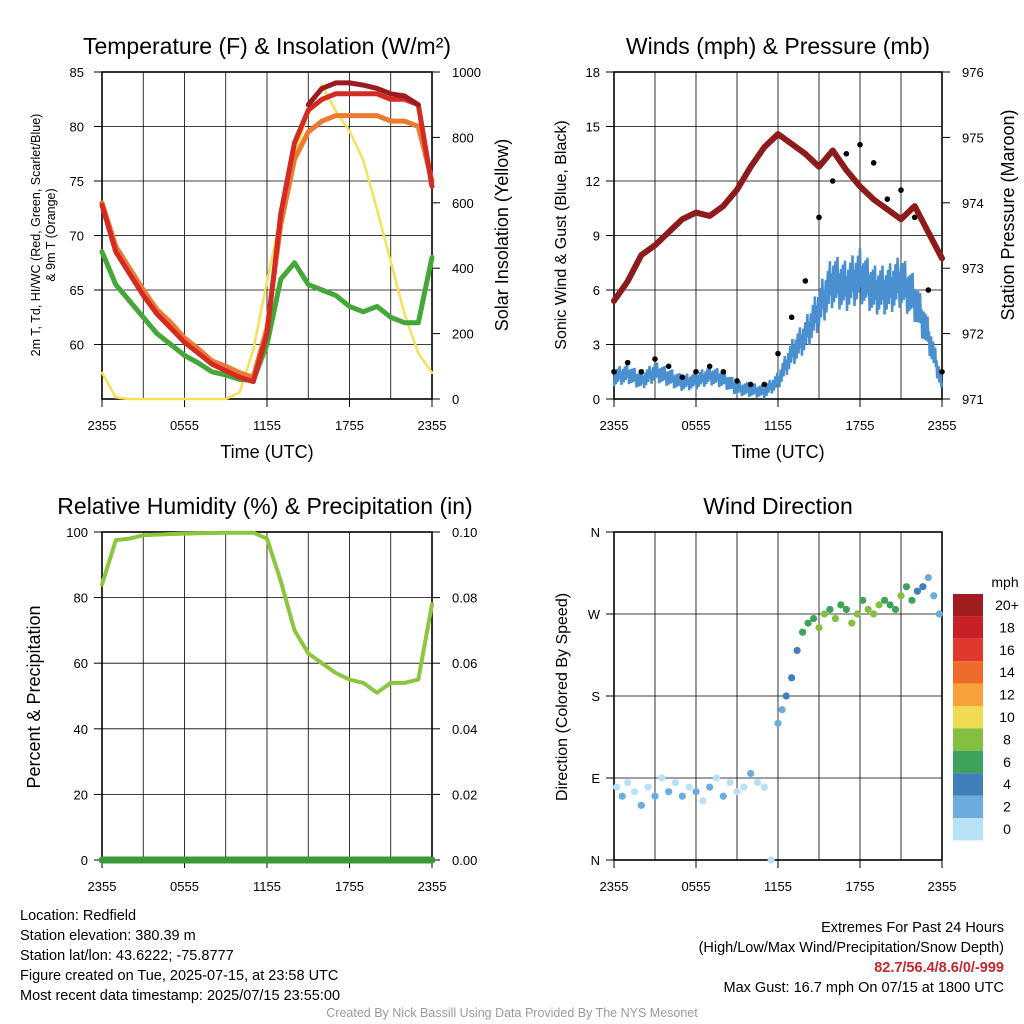 The width and height of the screenshot is (1024, 1024). What do you see at coordinates (127, 956) in the screenshot?
I see `latlon-text: Station lat/lon: 43.6222; -75.8777` at bounding box center [127, 956].